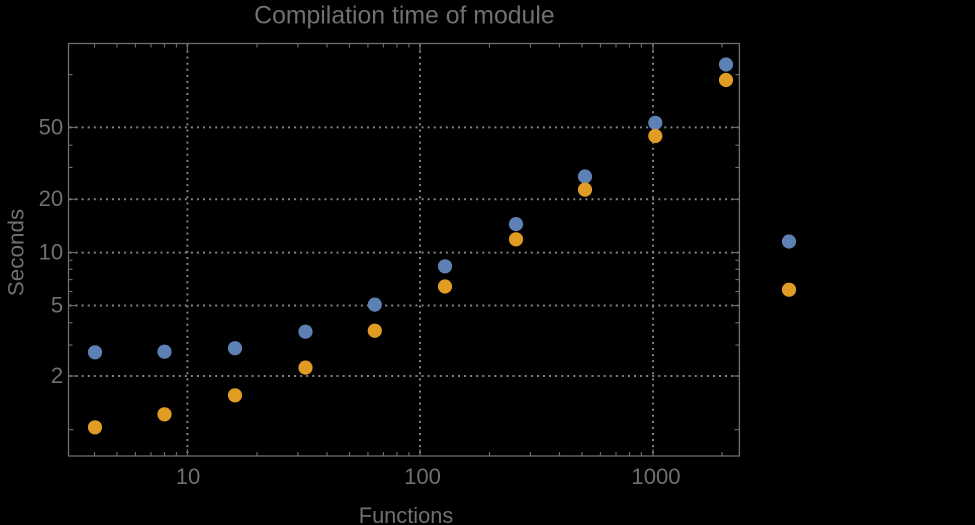 This screenshot has height=525, width=975. I want to click on svg-text: Seconds, so click(15, 253).